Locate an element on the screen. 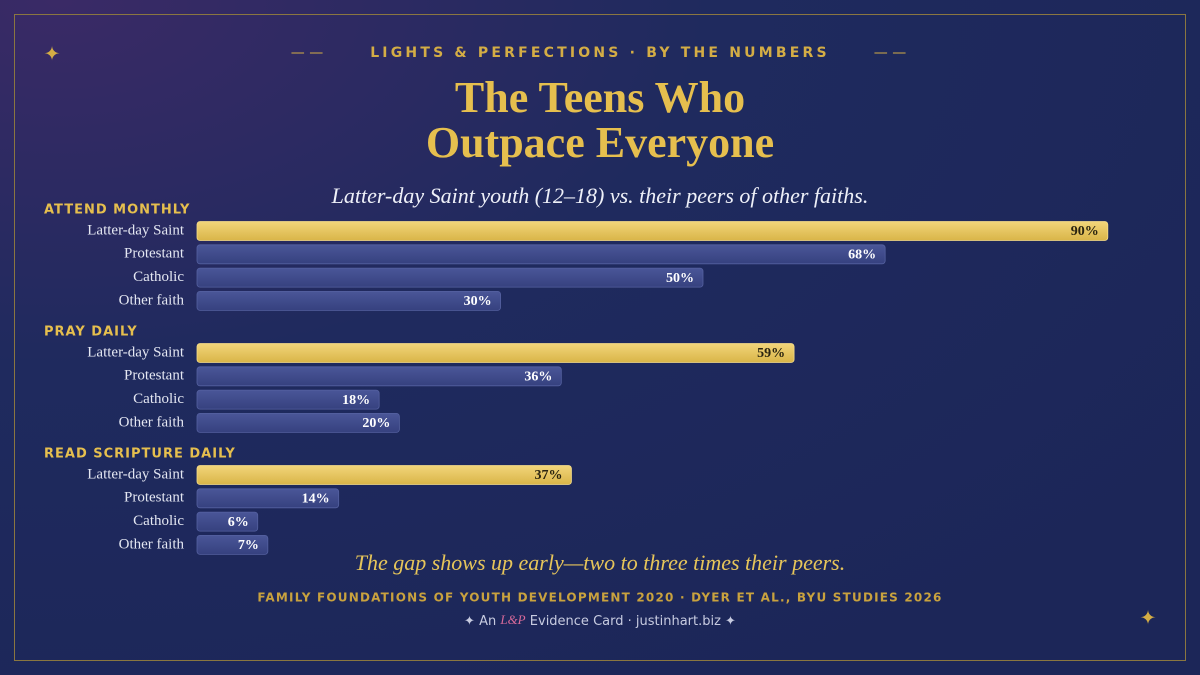 The image size is (1200, 675). kicker: LIGHTS & PERFECTIONS · BY THE NUMBERS is located at coordinates (600, 53).